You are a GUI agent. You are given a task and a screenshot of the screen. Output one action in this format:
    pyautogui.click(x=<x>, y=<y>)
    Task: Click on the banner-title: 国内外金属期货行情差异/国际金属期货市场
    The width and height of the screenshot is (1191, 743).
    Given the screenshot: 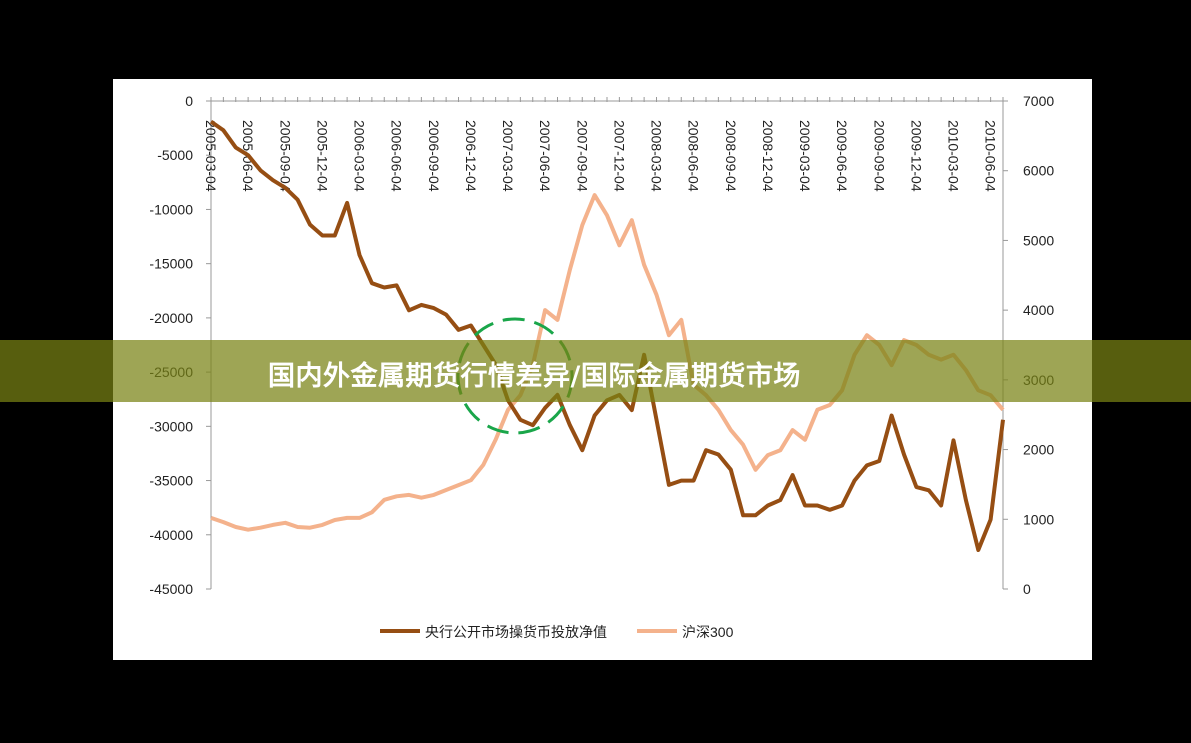 What is the action you would take?
    pyautogui.click(x=534, y=376)
    